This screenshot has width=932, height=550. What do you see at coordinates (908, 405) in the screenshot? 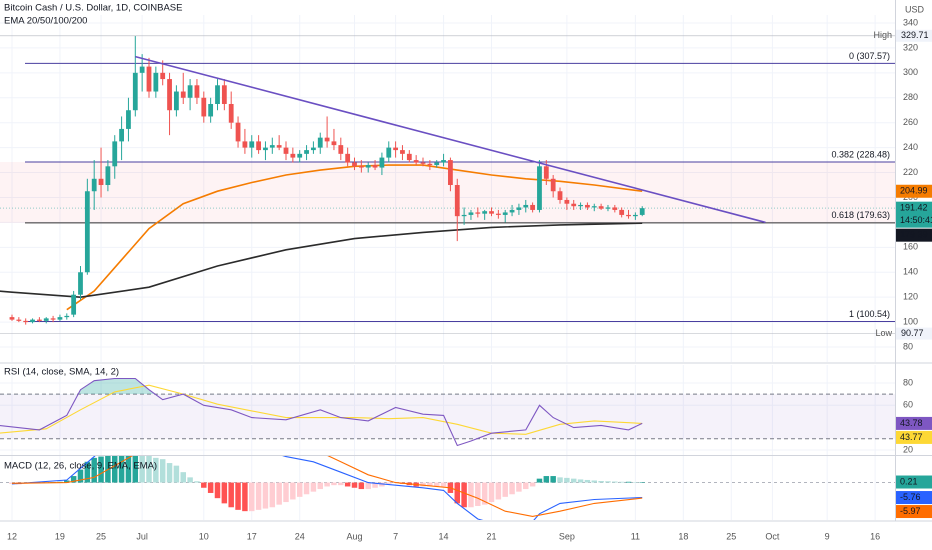
I see `y-tick-label: 60` at bounding box center [908, 405].